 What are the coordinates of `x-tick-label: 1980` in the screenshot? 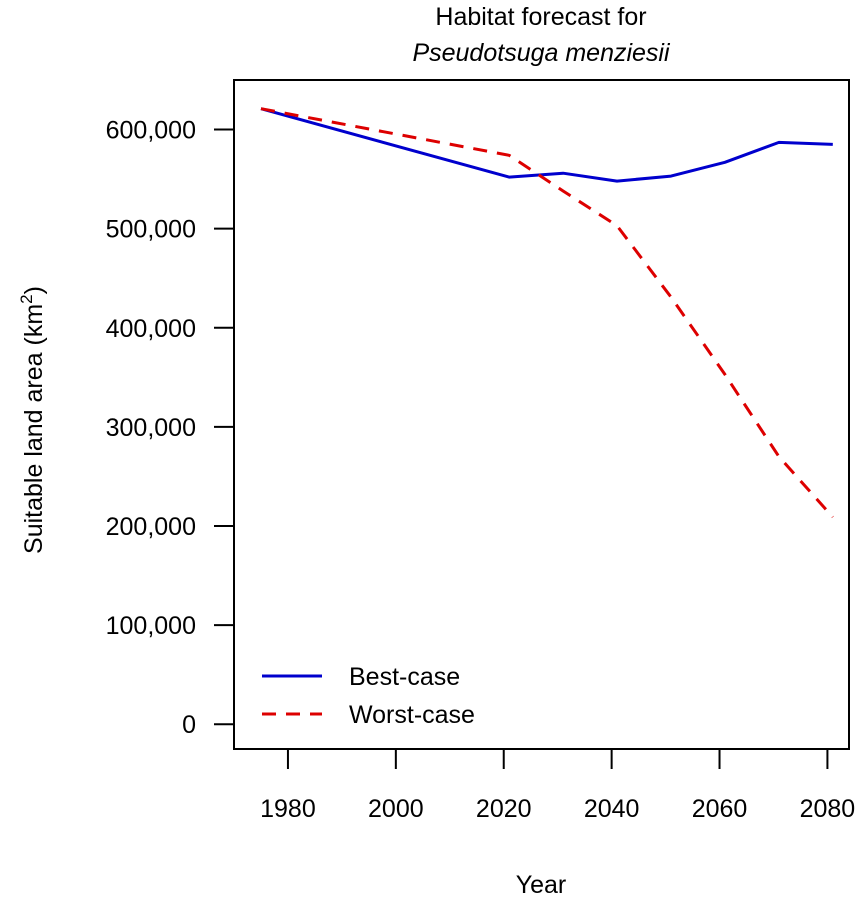 It's located at (288, 809).